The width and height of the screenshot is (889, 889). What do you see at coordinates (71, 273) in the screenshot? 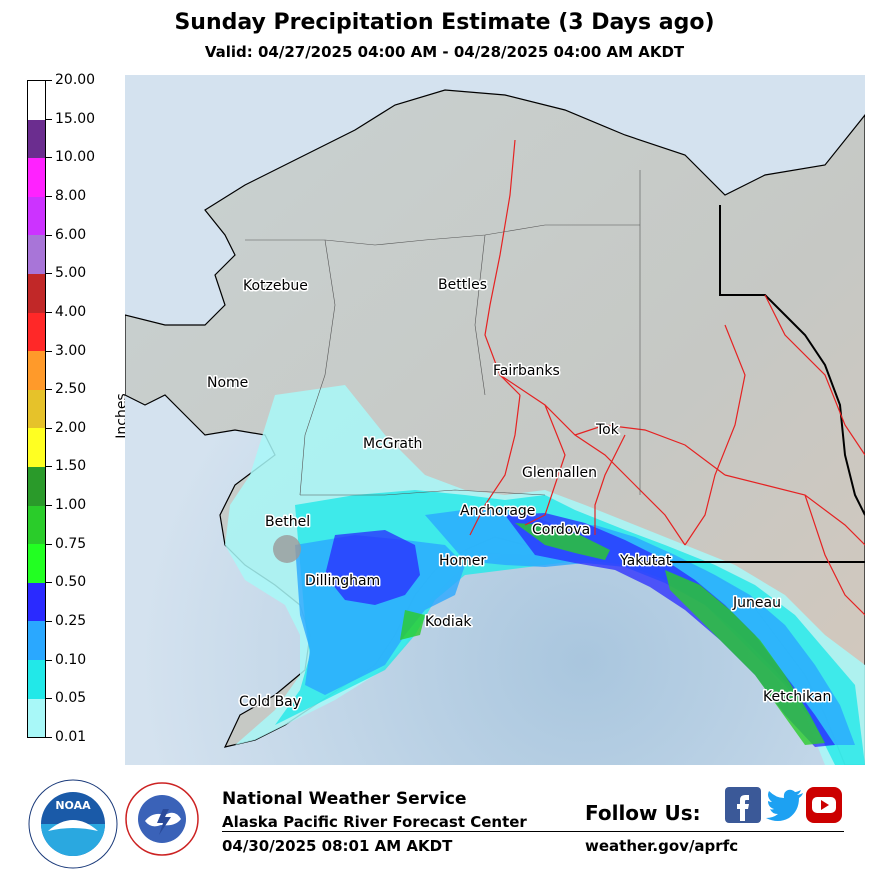
I see `colorbar-tick-label: 5.00` at bounding box center [71, 273].